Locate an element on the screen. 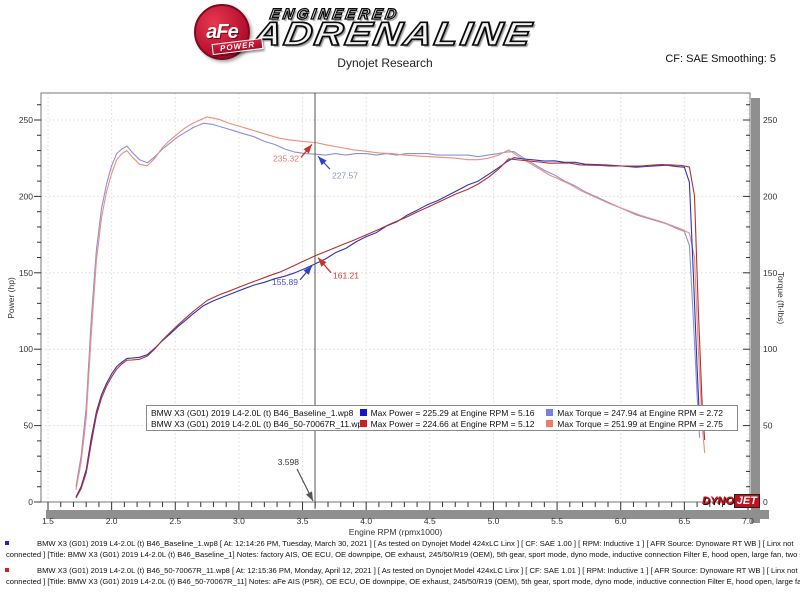 The width and height of the screenshot is (800, 600). power-axis-label: 0 is located at coordinates (30, 502).